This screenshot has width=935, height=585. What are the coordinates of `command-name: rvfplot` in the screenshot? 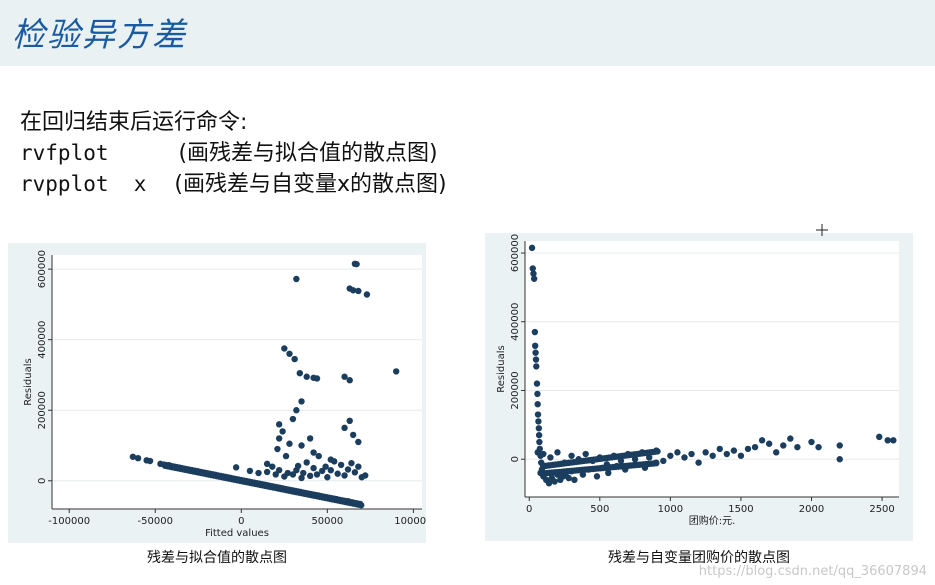 It's located at (64, 153).